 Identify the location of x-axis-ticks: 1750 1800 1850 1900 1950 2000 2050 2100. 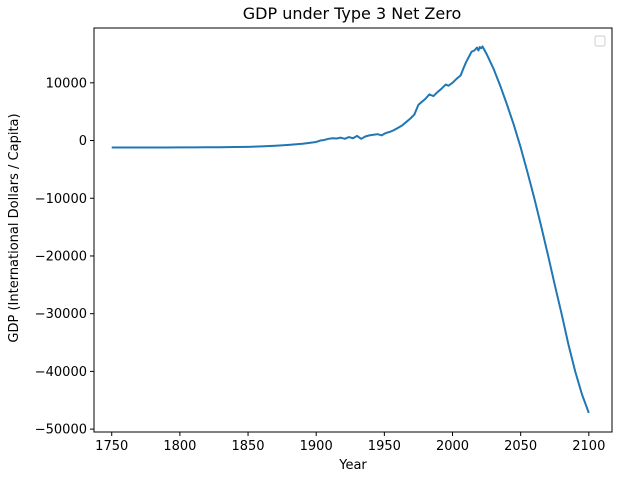
(350, 443).